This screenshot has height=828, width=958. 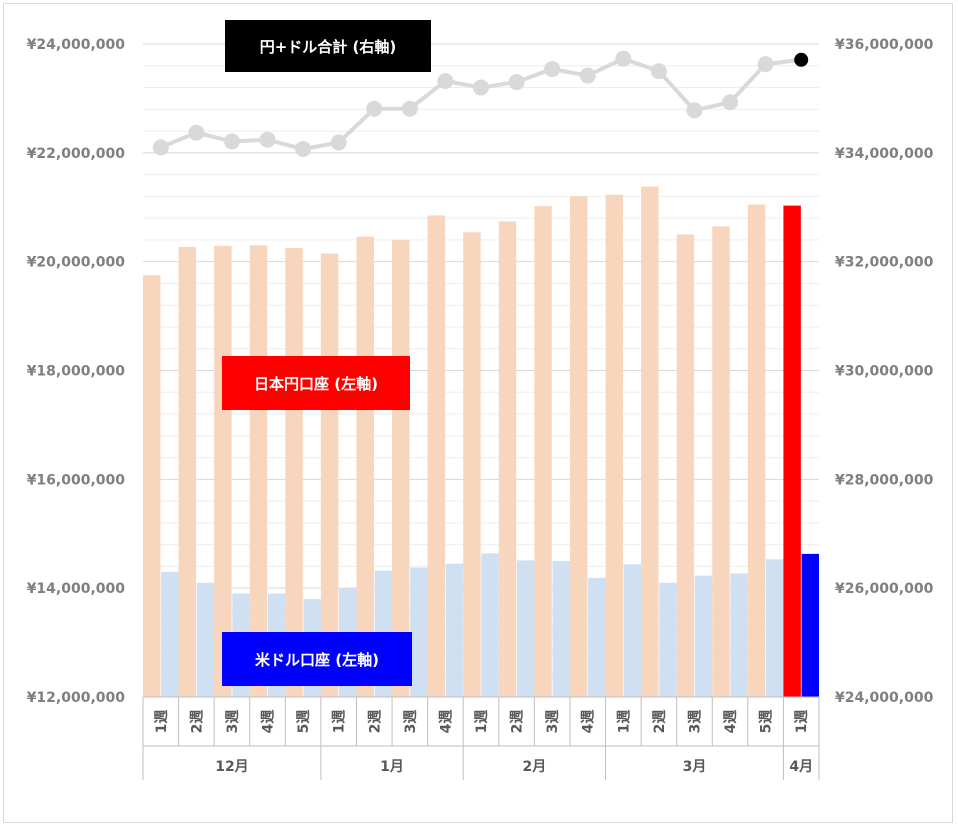 What do you see at coordinates (231, 767) in the screenshot?
I see `month-label: 12月` at bounding box center [231, 767].